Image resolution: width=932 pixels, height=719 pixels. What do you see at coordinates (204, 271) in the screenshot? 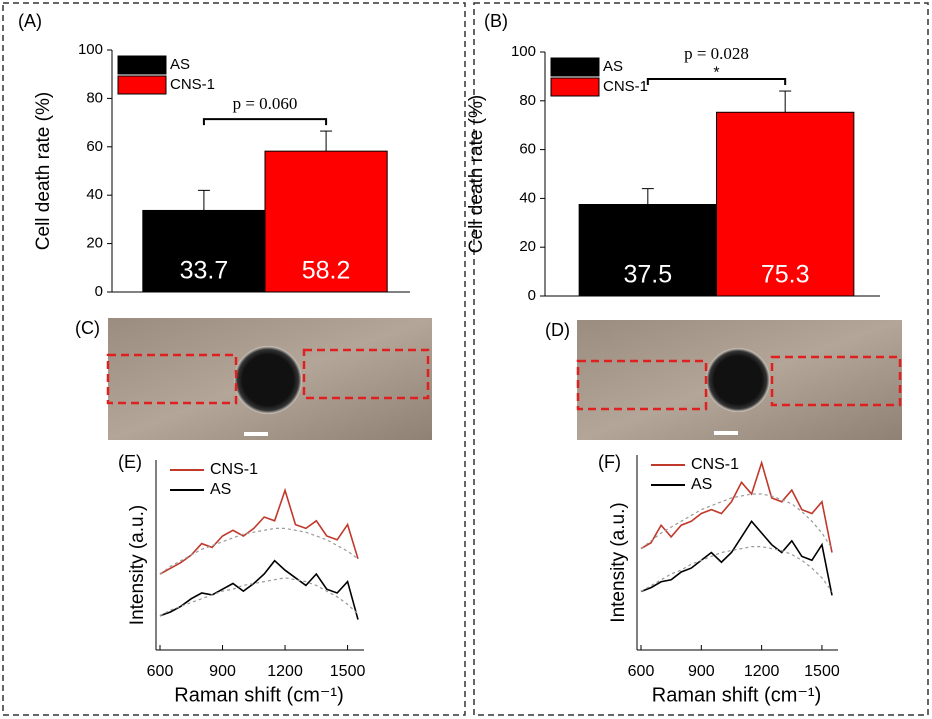
I see `value-label: 33.7` at bounding box center [204, 271].